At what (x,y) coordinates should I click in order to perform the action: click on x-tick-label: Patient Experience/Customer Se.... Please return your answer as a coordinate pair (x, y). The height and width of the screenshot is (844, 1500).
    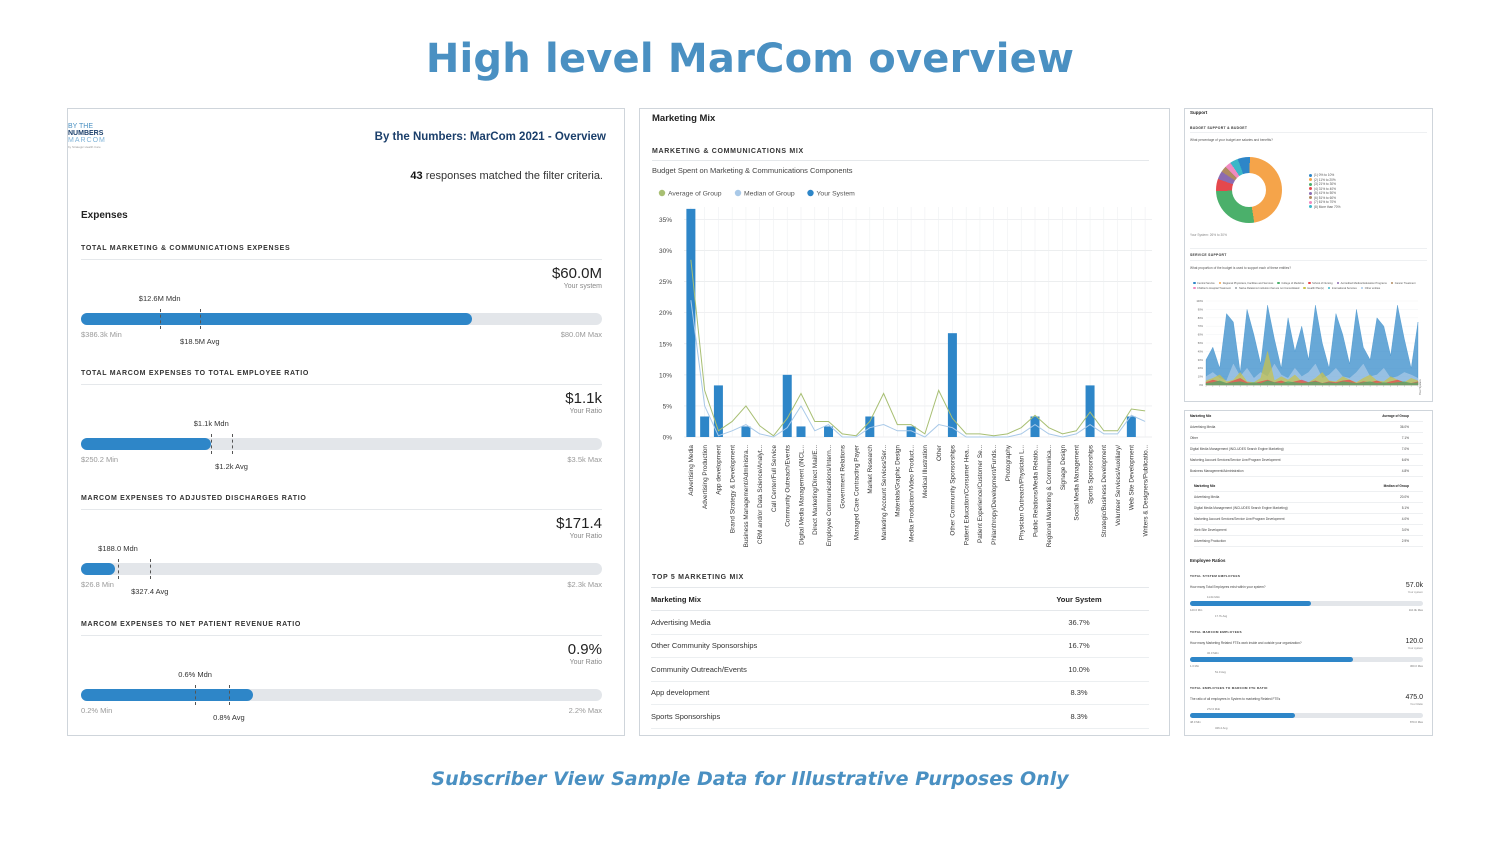
    Looking at the image, I should click on (980, 494).